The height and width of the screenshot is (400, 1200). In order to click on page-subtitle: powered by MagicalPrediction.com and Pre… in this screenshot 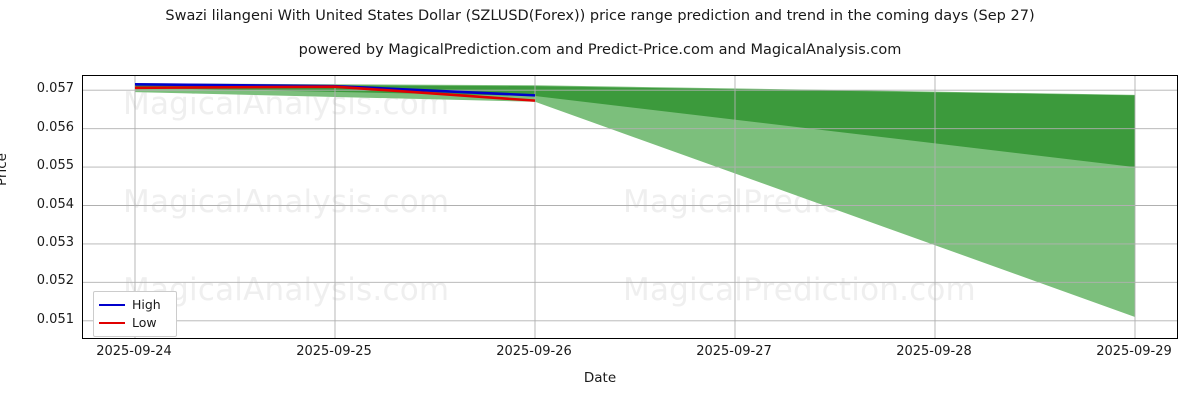, I will do `click(600, 50)`.